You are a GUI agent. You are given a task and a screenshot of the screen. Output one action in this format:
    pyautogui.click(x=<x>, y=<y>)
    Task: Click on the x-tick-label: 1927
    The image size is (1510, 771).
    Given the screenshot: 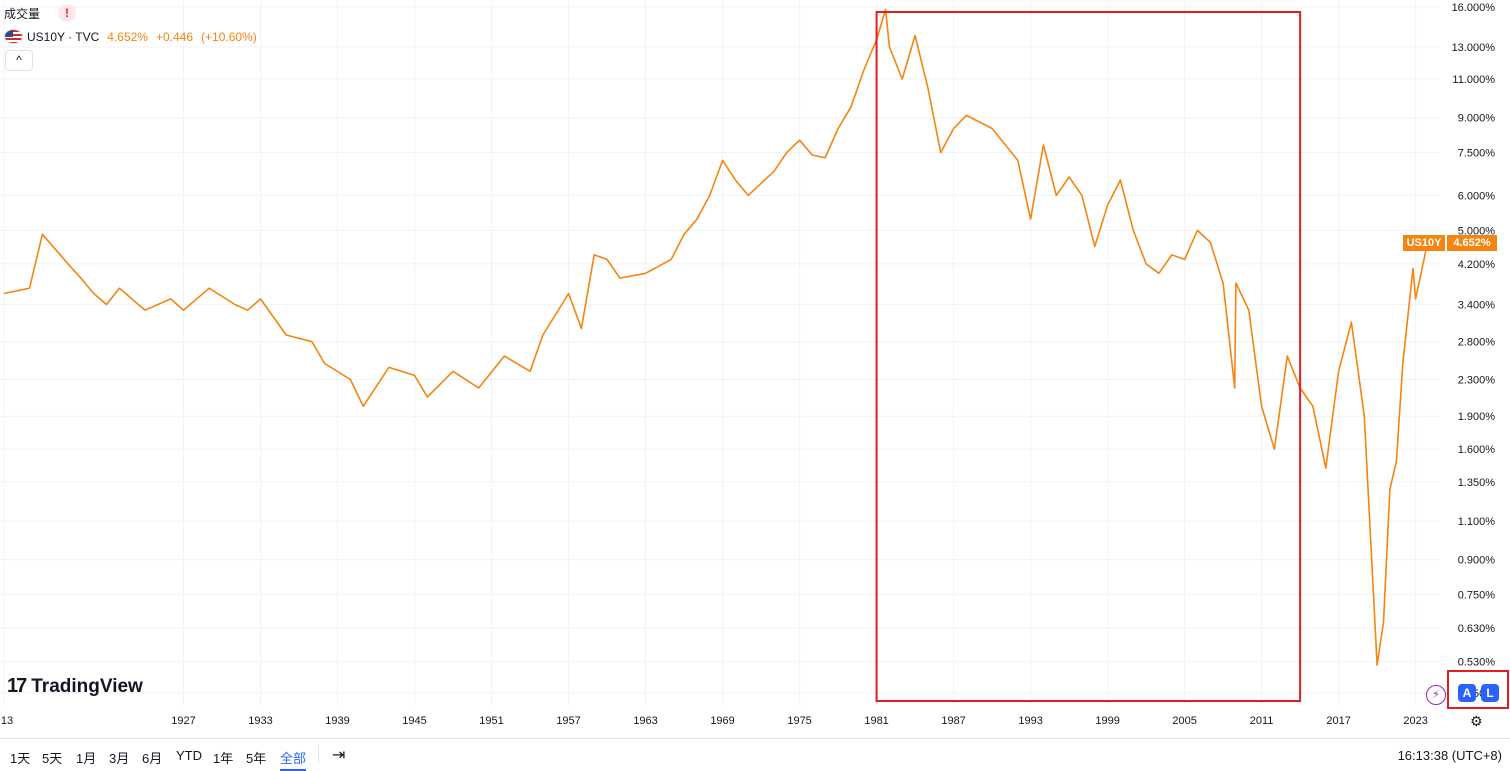 What is the action you would take?
    pyautogui.click(x=183, y=721)
    